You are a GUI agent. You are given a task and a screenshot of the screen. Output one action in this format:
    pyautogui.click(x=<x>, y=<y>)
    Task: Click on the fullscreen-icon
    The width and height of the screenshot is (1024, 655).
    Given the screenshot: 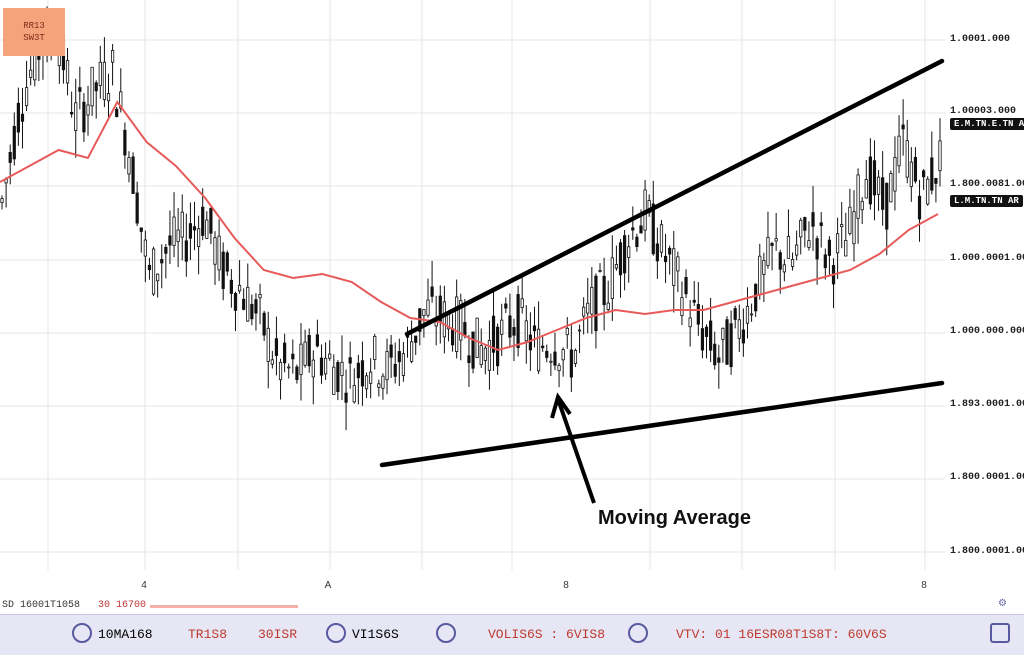 What is the action you would take?
    pyautogui.click(x=1000, y=633)
    